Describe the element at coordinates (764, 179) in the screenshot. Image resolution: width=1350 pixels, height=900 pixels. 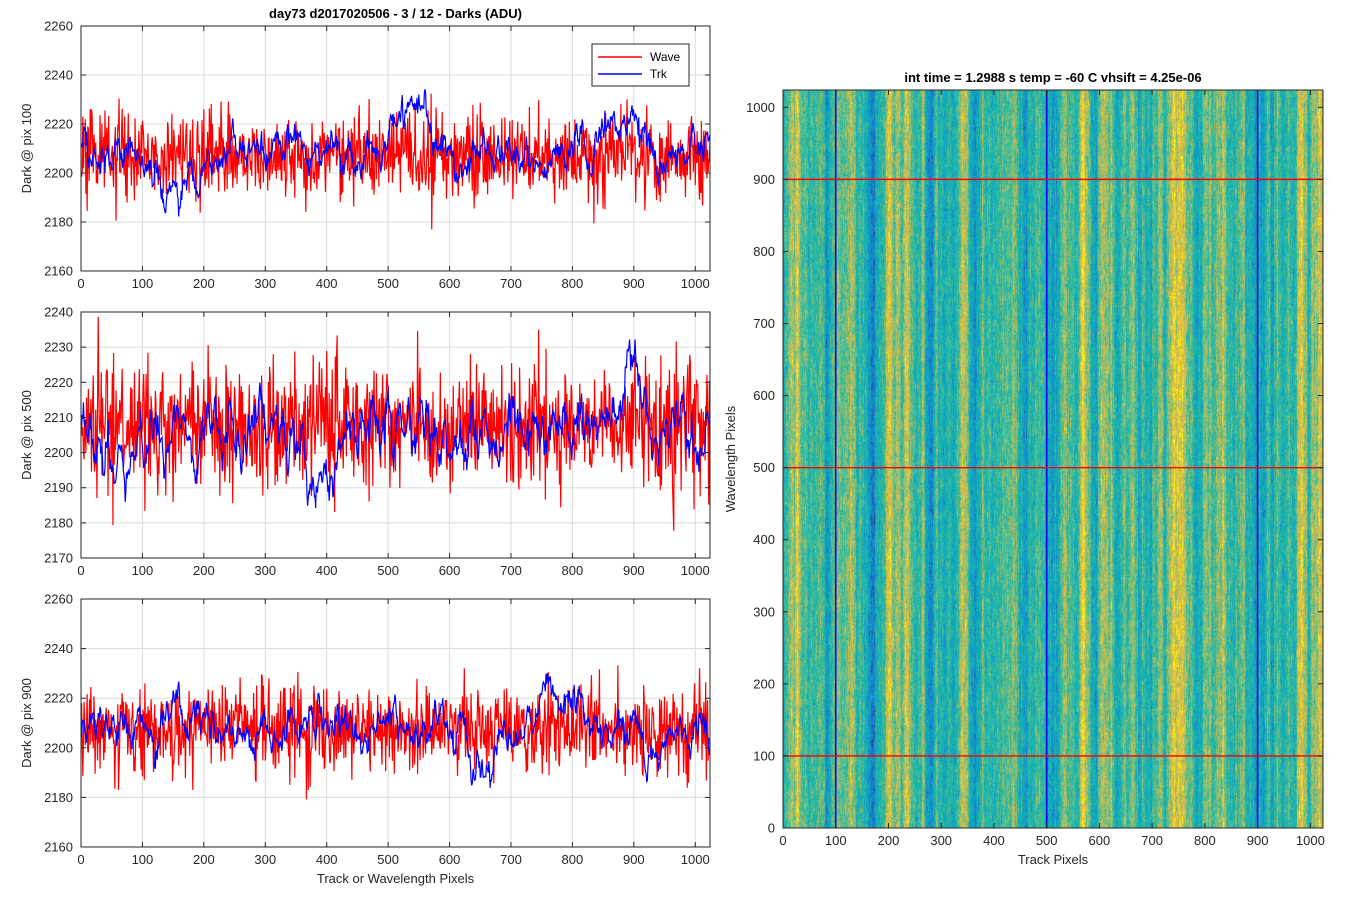
I see `y-tick-label: 900` at that location.